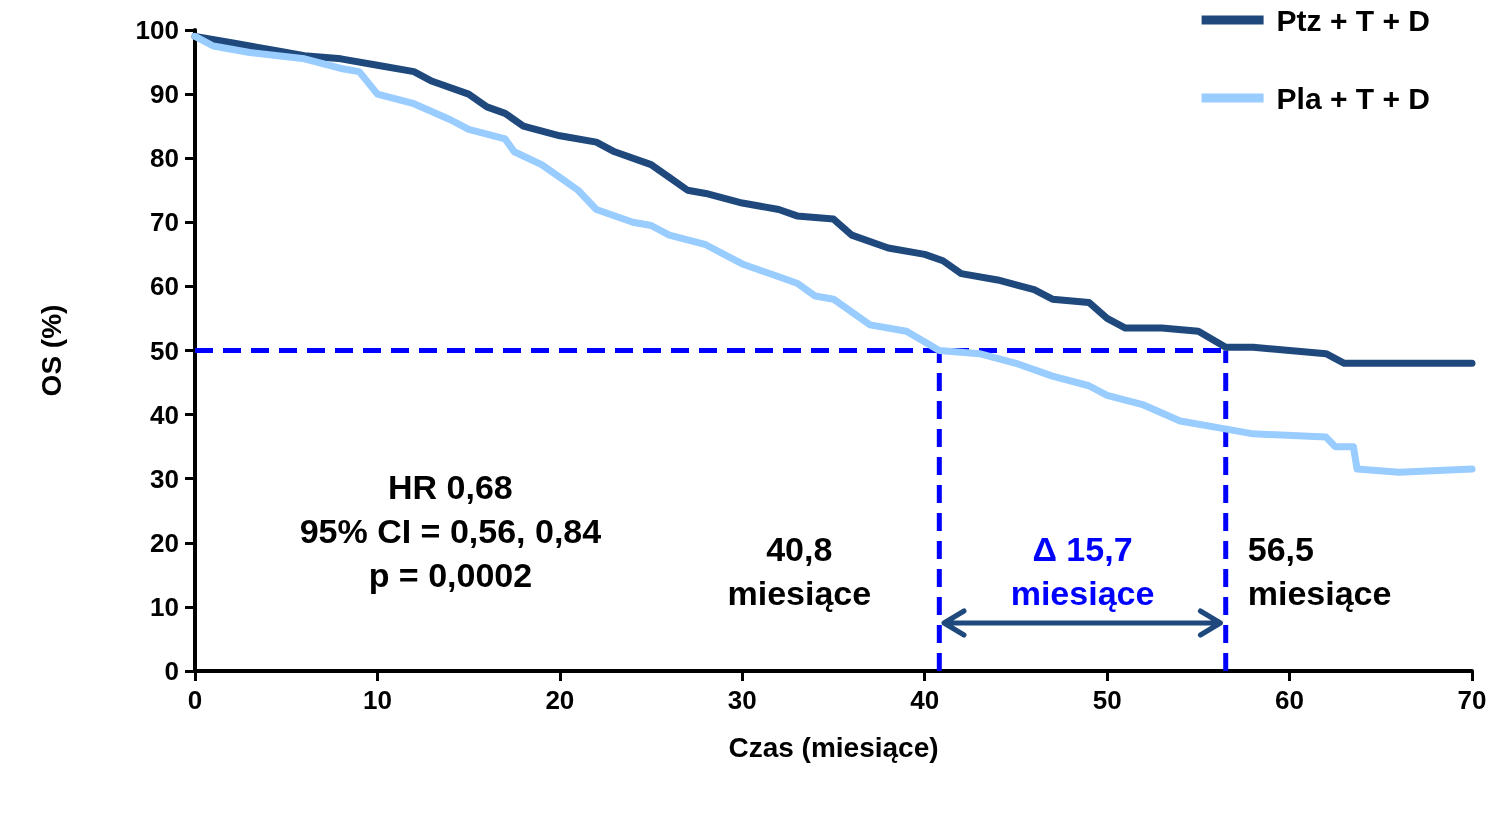 This screenshot has width=1495, height=816. Describe the element at coordinates (1472, 700) in the screenshot. I see `x-tick-label: 70` at that location.